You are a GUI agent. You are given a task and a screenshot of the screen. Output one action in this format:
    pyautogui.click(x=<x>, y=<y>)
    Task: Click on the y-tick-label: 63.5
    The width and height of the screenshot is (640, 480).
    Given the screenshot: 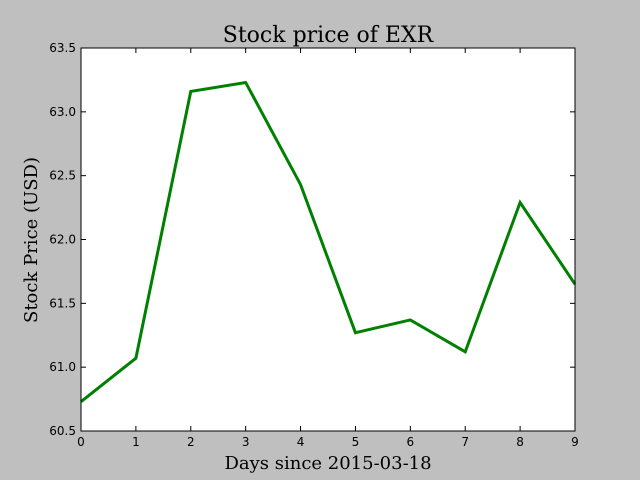 What is the action you would take?
    pyautogui.click(x=62, y=48)
    